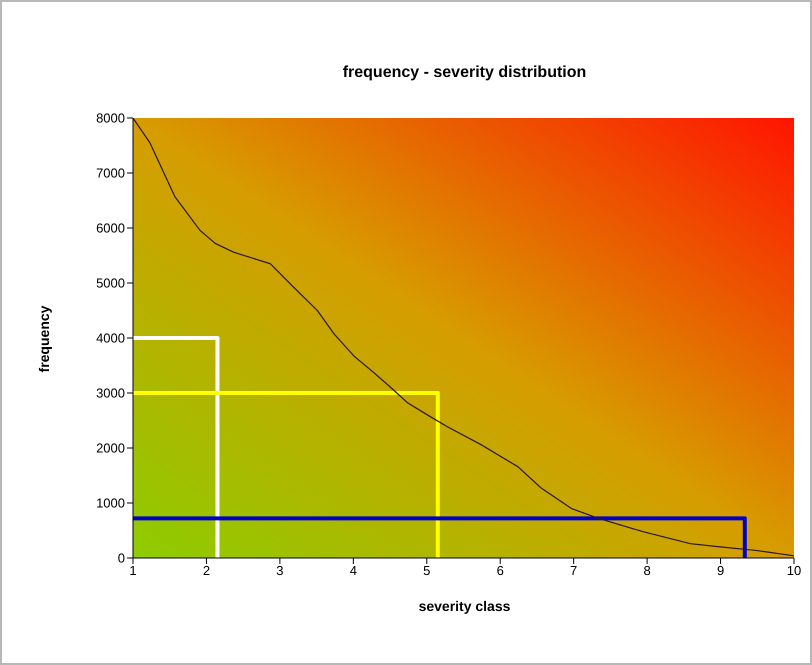 This screenshot has width=812, height=665. I want to click on y-axis-title: frequency, so click(44, 339).